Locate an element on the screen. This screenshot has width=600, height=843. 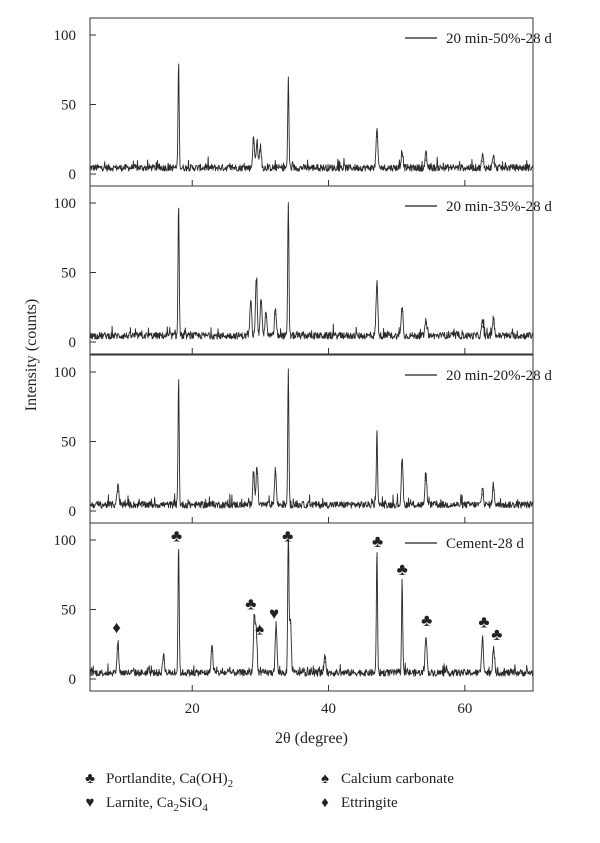
phase-marker: ♠ is located at coordinates (259, 629).